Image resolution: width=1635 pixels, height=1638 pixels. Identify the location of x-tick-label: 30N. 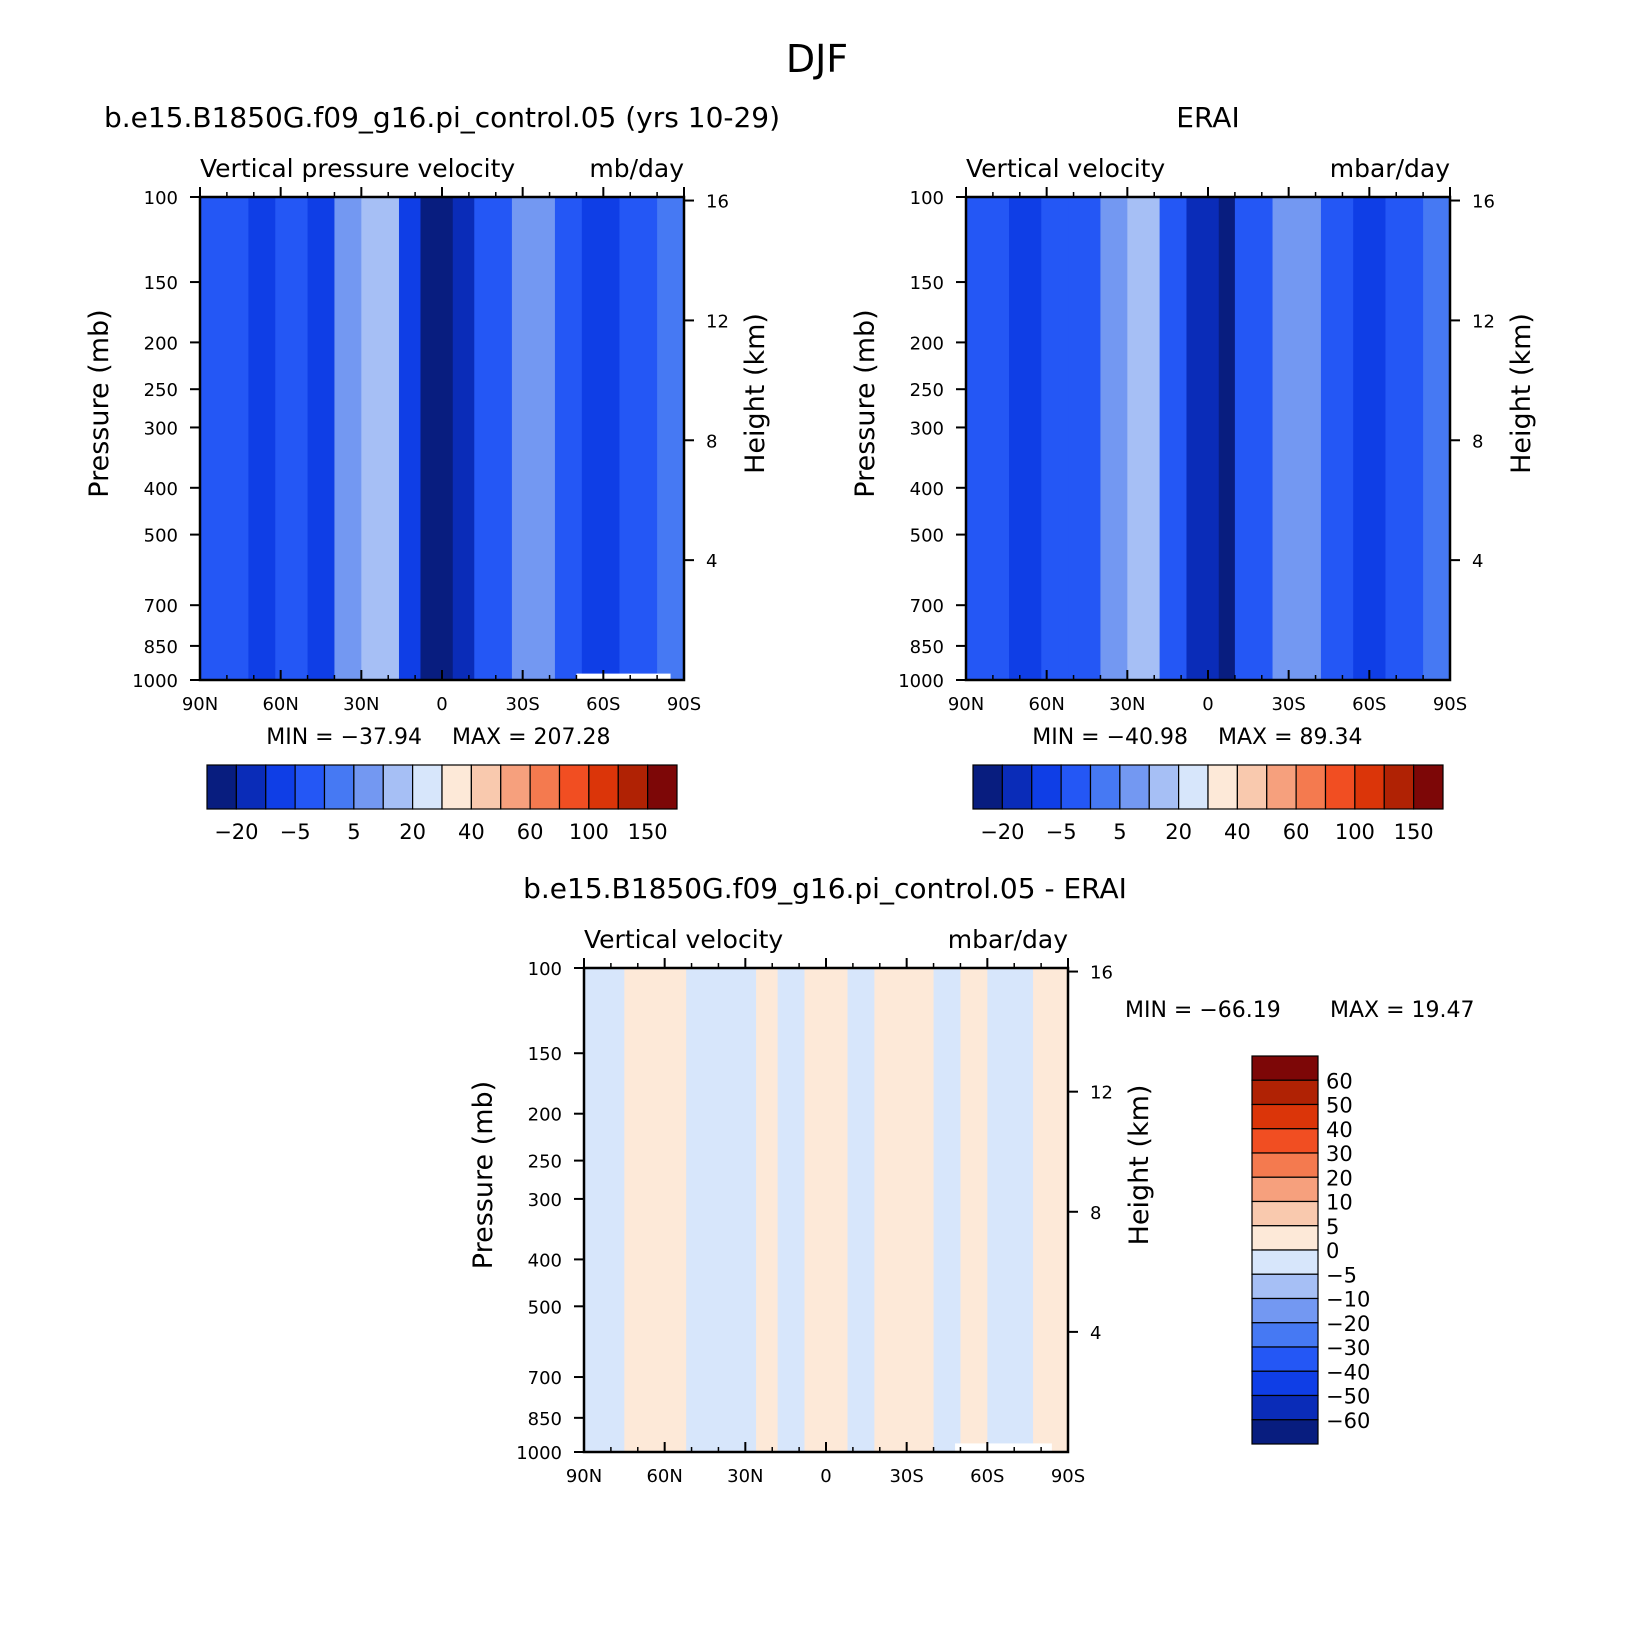
(745, 1476).